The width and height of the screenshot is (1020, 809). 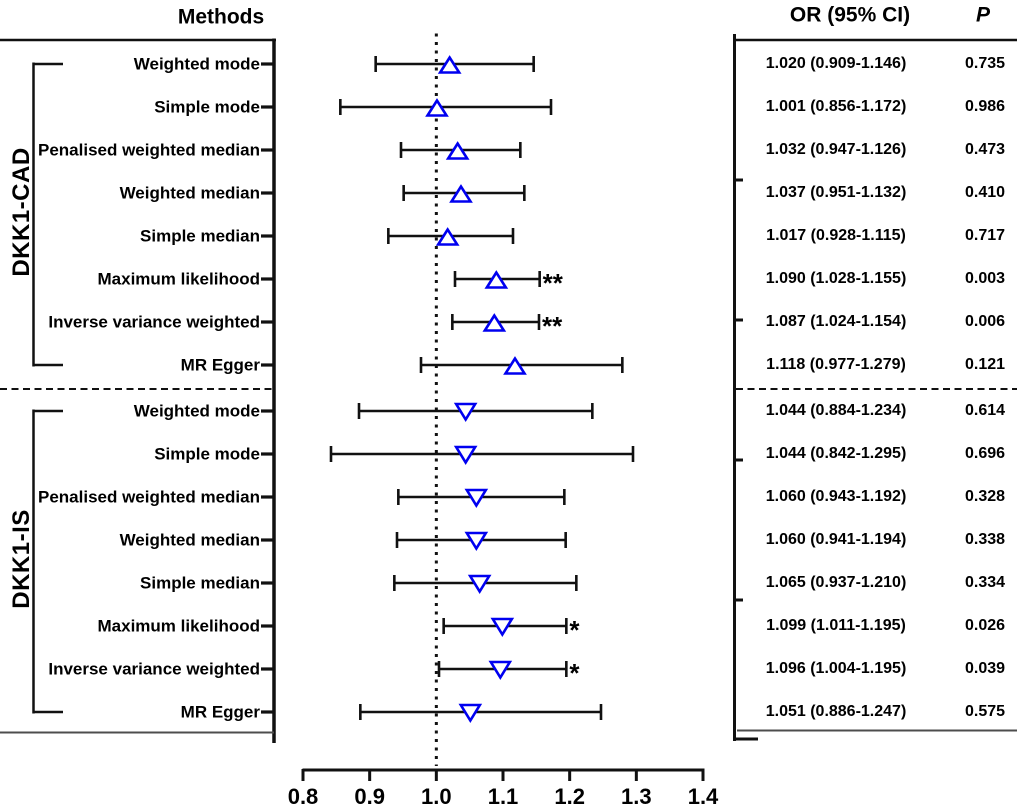 What do you see at coordinates (985, 106) in the screenshot?
I see `p-value: 0.986` at bounding box center [985, 106].